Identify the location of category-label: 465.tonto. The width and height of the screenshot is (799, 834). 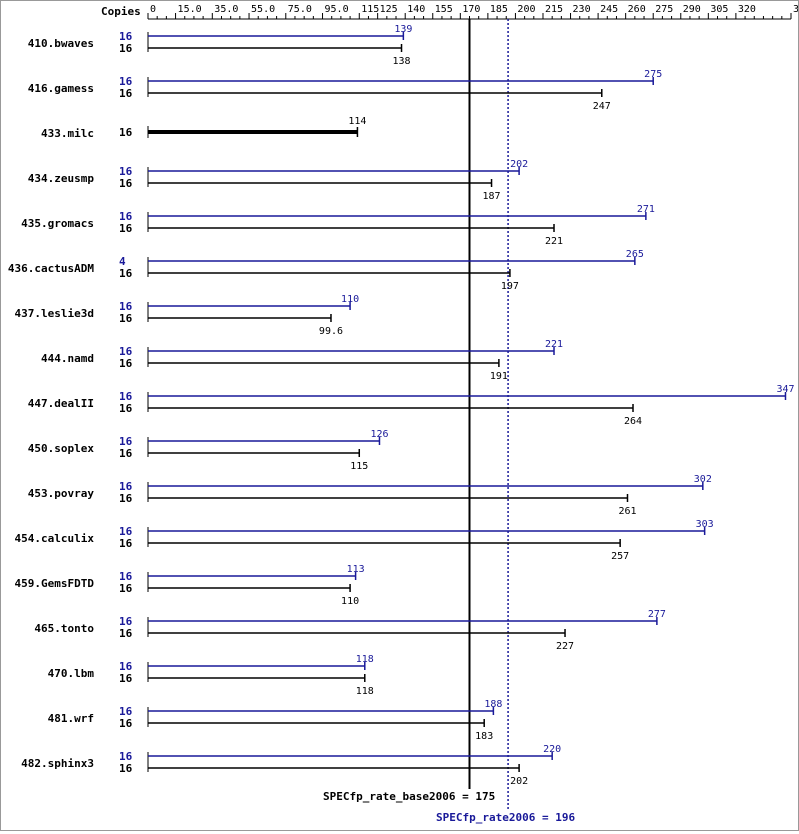
(64, 628).